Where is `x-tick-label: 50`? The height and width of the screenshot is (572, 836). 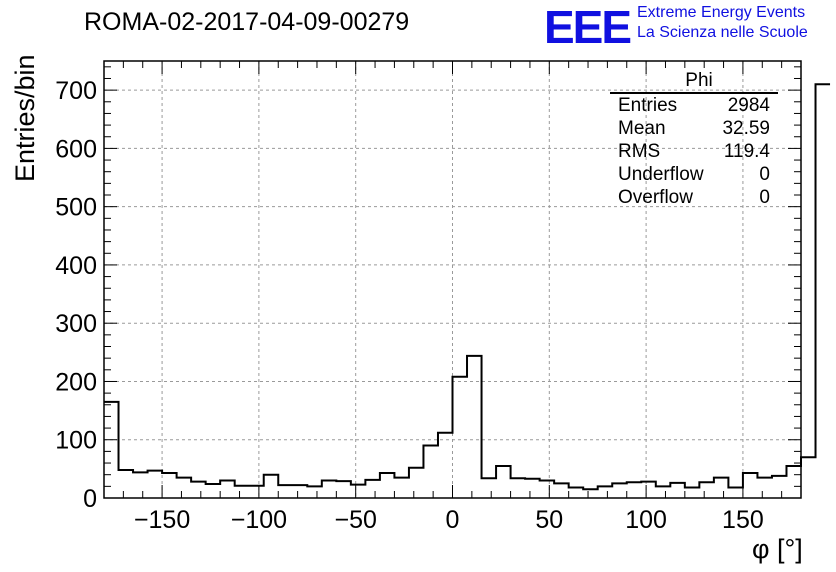 x-tick-label: 50 is located at coordinates (549, 520).